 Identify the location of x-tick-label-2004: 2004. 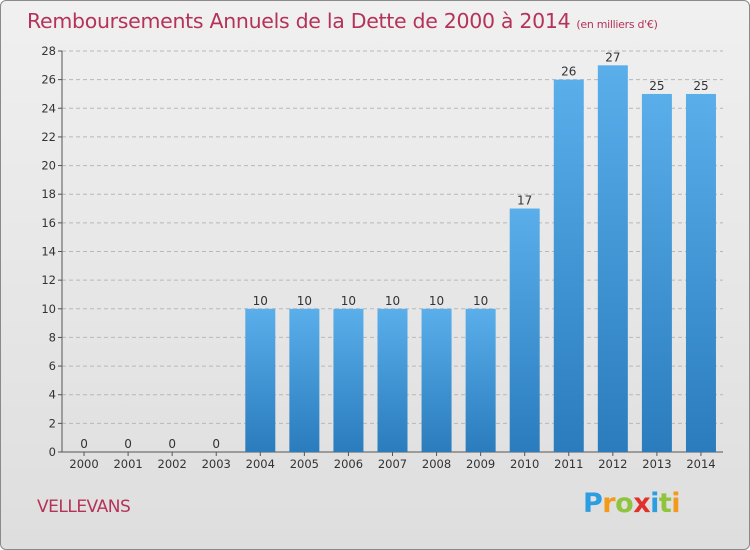
(260, 464).